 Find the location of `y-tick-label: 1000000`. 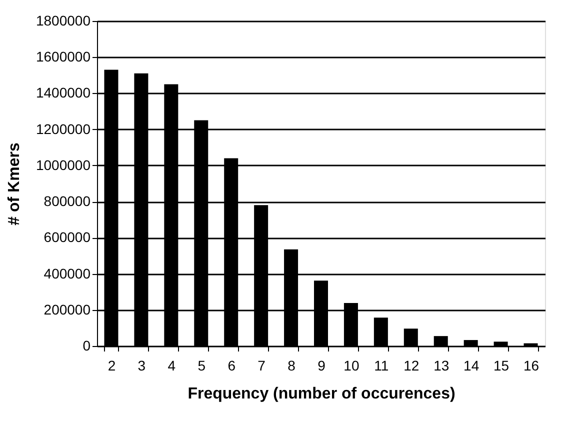

y-tick-label: 1000000 is located at coordinates (63, 164).